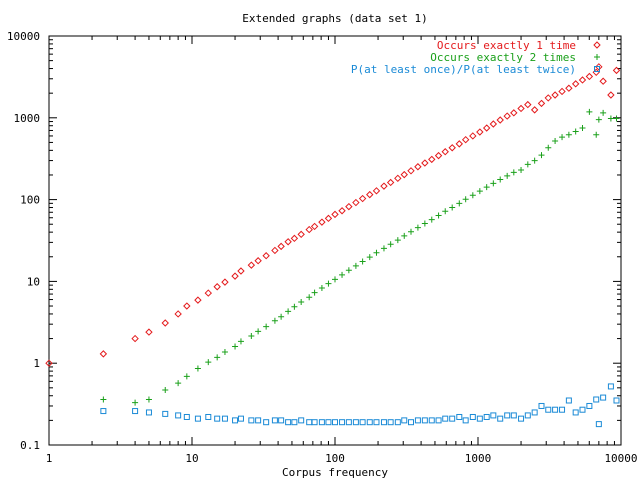 The height and width of the screenshot is (480, 640). What do you see at coordinates (335, 458) in the screenshot?
I see `x-tick-label: 100` at bounding box center [335, 458].